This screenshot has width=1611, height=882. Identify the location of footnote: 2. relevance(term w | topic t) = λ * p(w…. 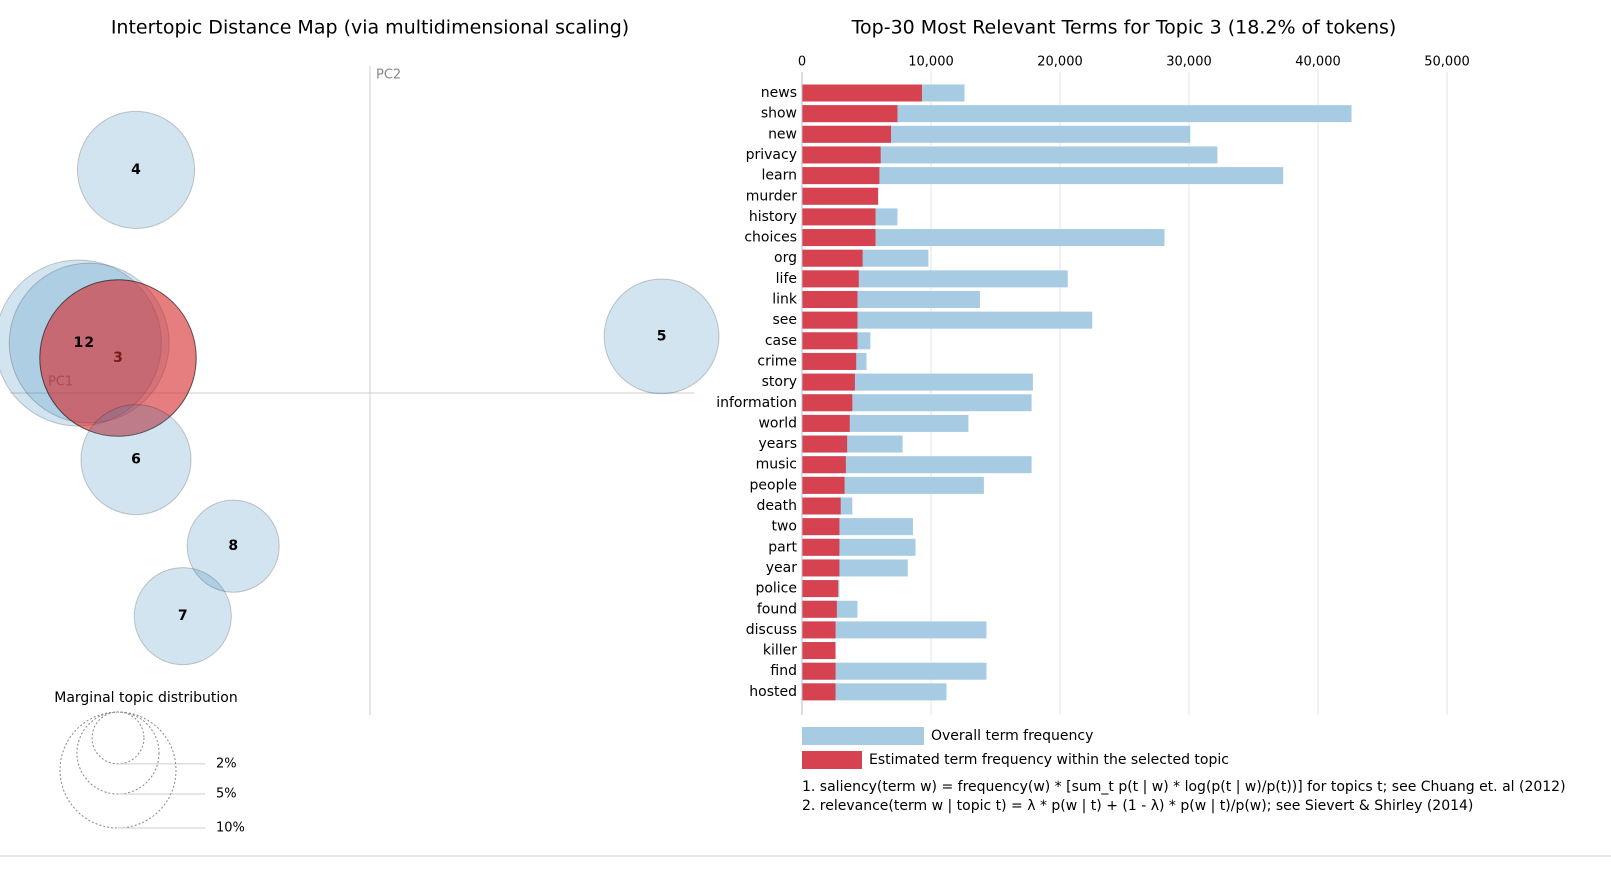
(1137, 806).